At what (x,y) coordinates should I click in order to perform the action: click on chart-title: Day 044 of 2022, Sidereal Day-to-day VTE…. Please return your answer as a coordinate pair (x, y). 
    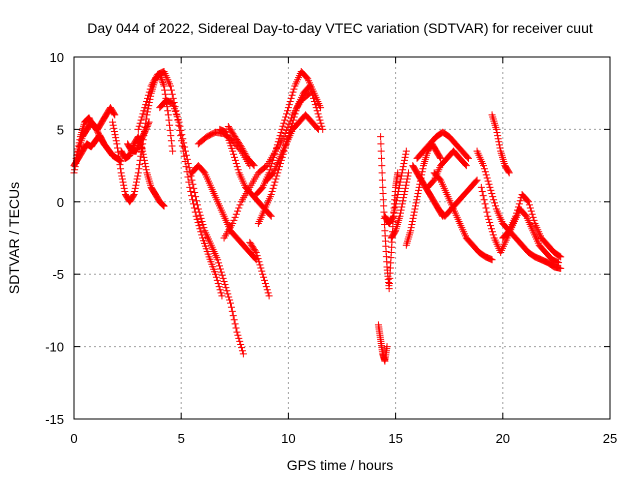
    Looking at the image, I should click on (340, 28).